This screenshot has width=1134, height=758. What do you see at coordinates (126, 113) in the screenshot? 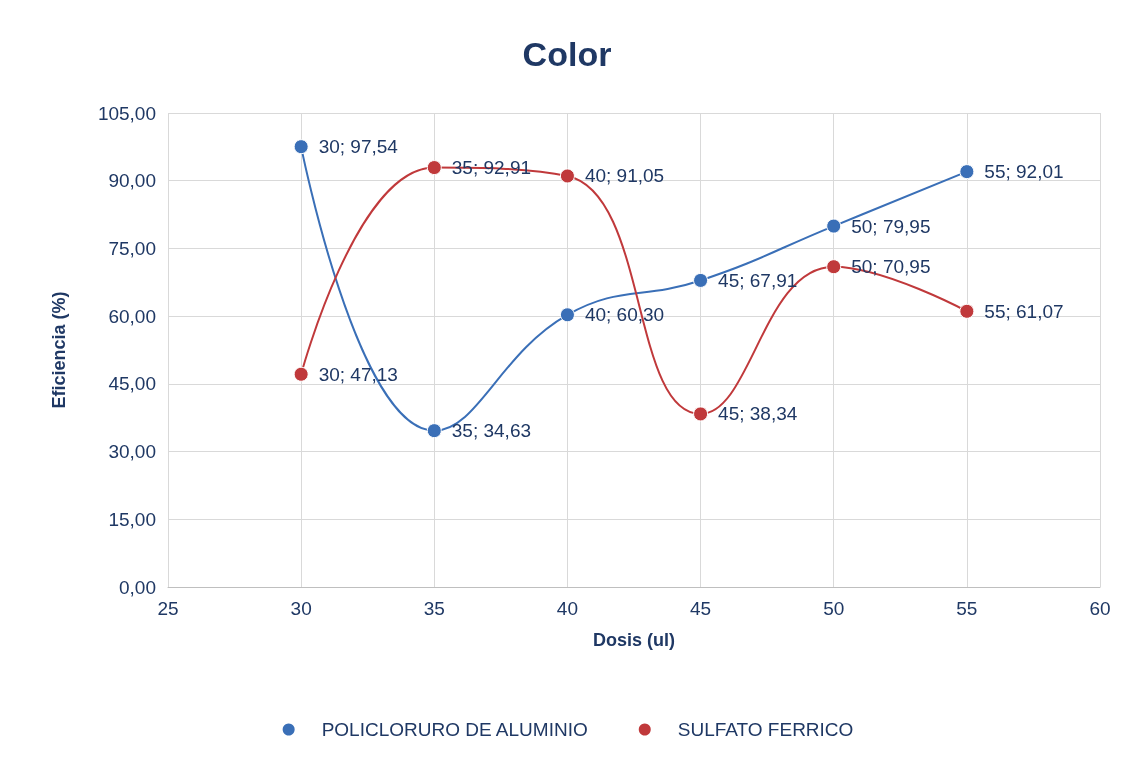
I see `y-tick-label: 105,00` at bounding box center [126, 113].